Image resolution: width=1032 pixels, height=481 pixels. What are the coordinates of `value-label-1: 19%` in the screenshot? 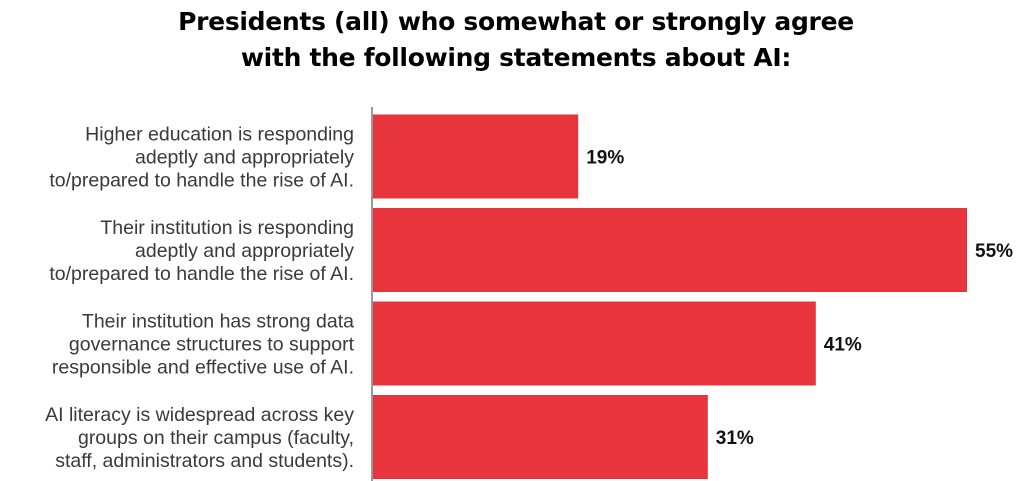 It's located at (605, 158).